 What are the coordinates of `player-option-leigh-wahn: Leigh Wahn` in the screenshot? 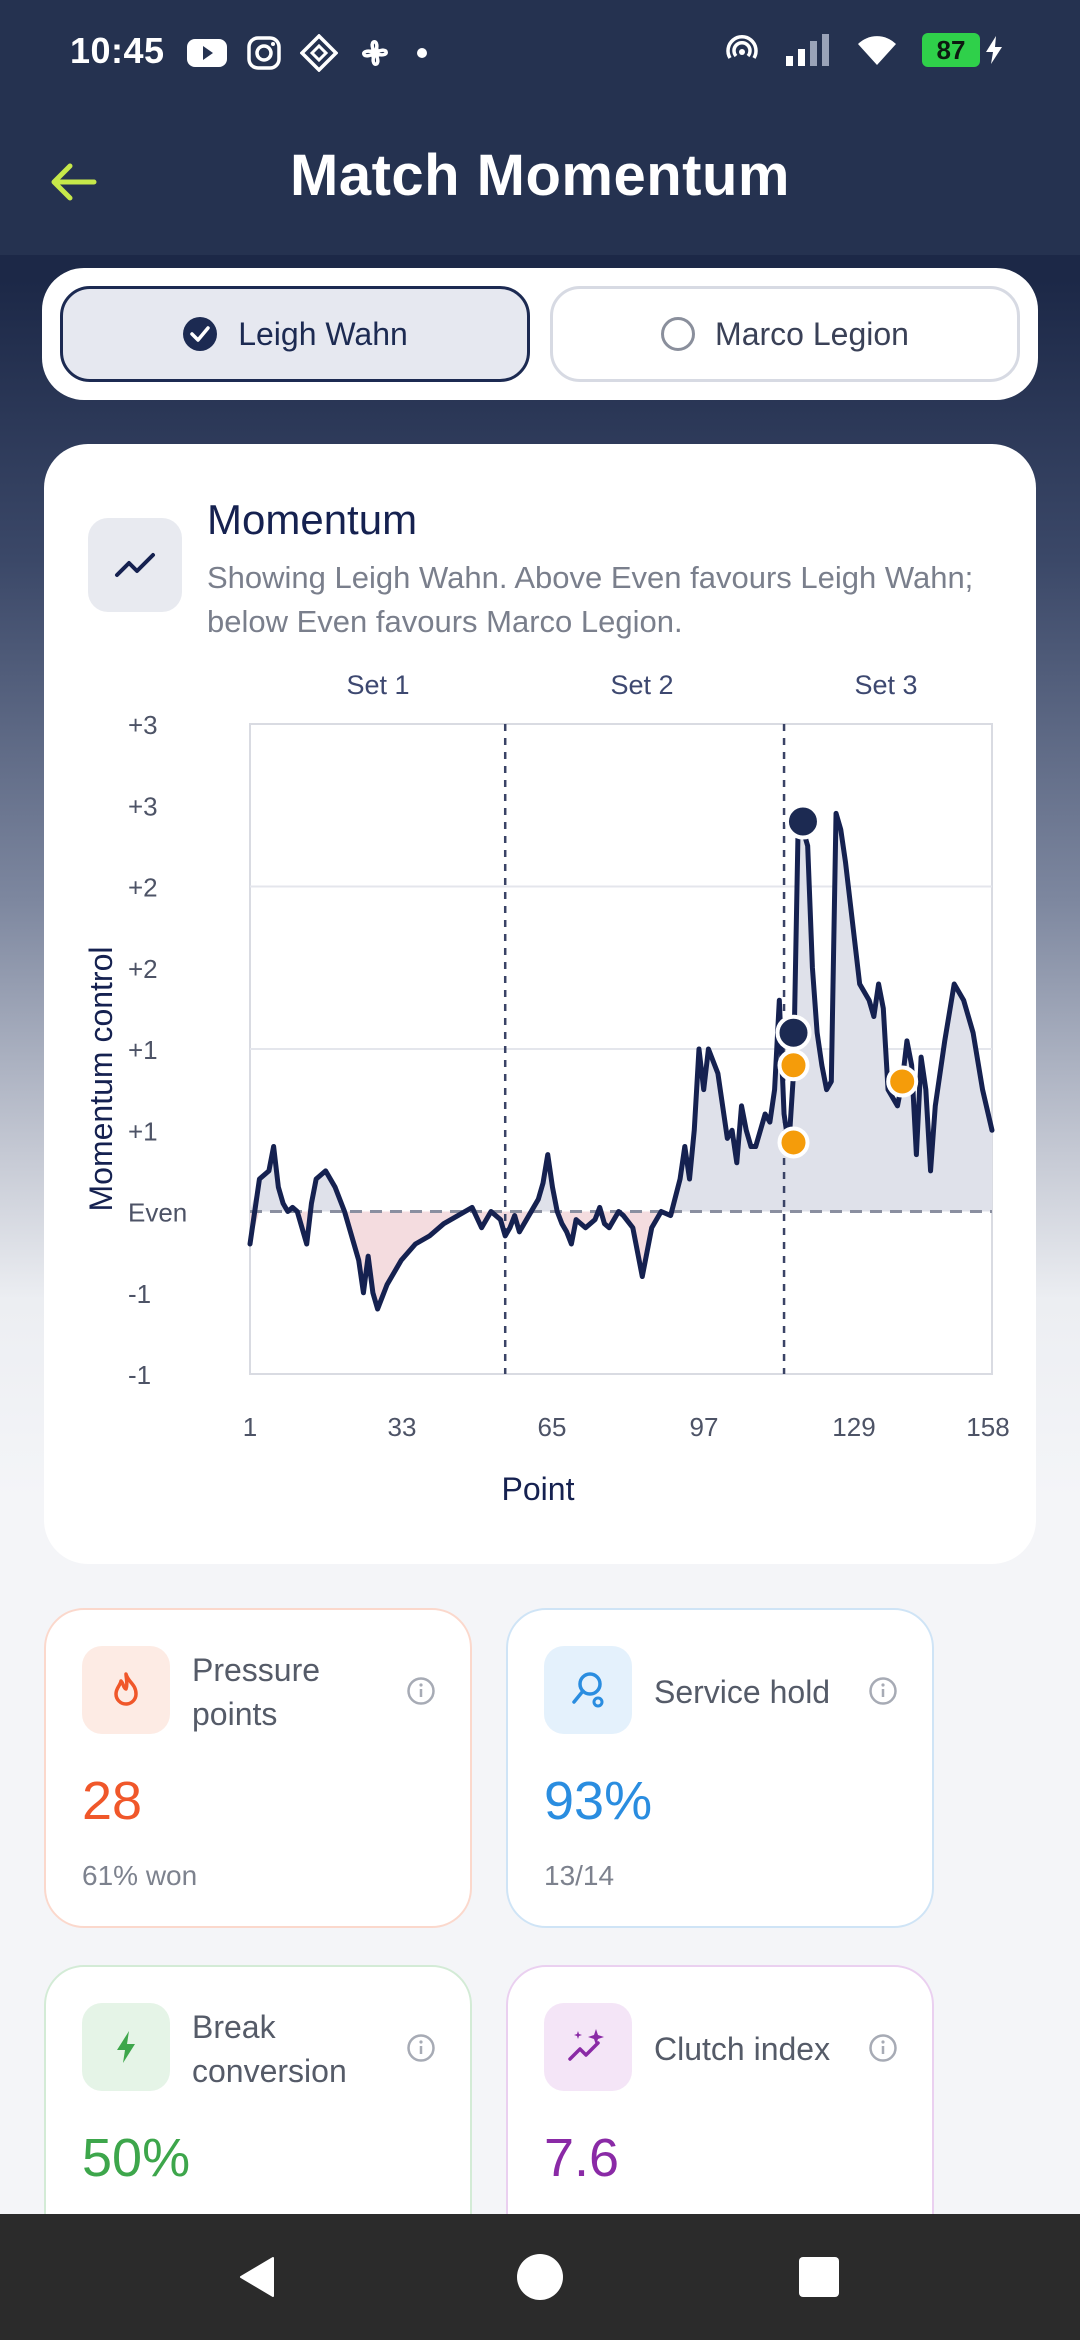 It's located at (295, 334).